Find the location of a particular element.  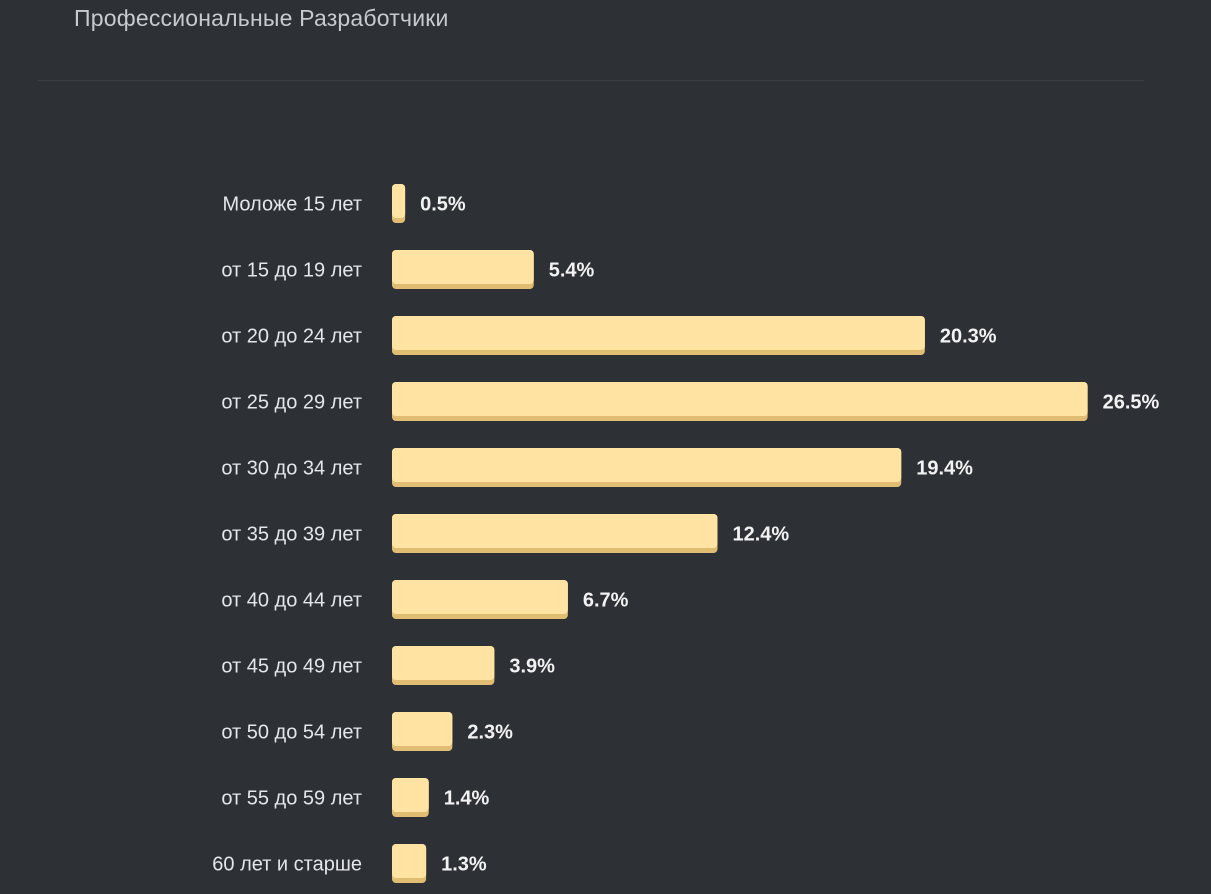

value-label: 20.3% is located at coordinates (968, 337).